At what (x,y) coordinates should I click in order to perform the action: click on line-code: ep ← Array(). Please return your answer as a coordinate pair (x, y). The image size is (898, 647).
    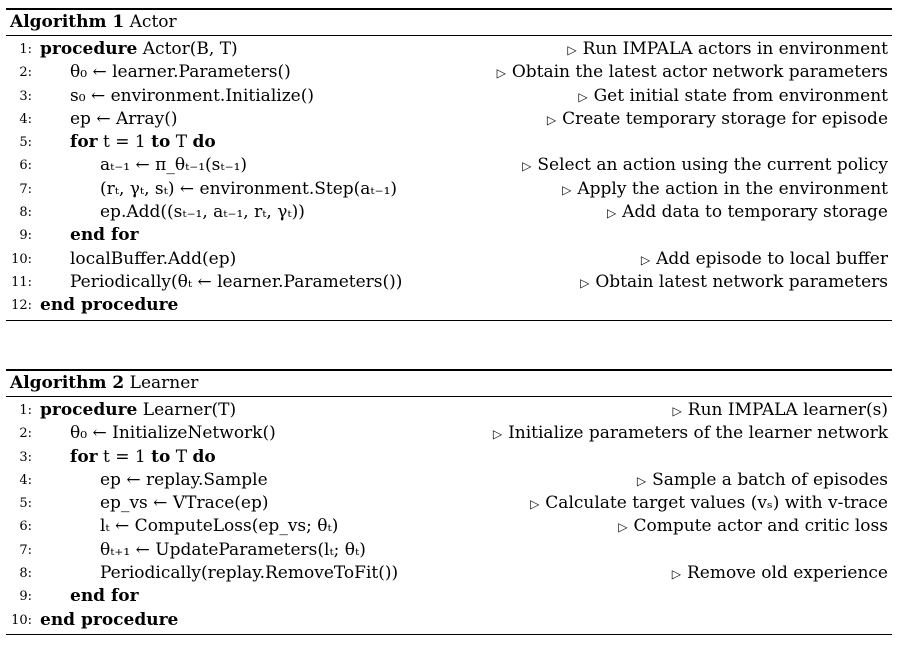
    Looking at the image, I should click on (124, 118).